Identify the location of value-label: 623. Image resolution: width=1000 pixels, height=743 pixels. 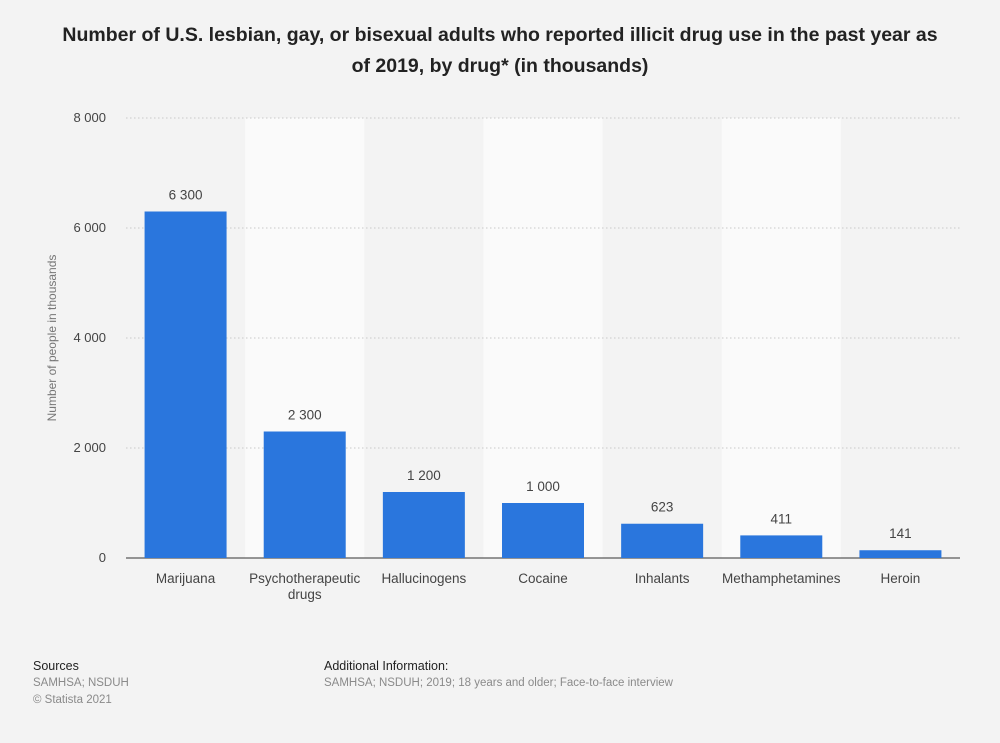
(662, 507).